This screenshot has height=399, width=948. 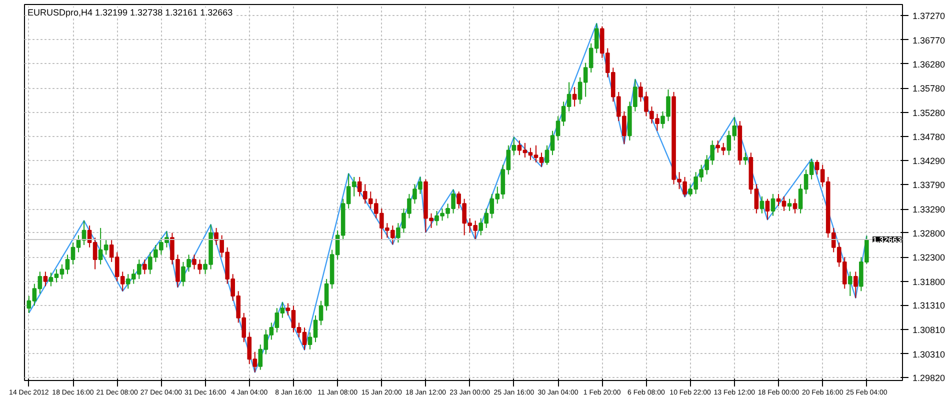 What do you see at coordinates (130, 13) in the screenshot?
I see `chart-title: EURUSDpro,H4 1.32199 1.32738 1.32161 1.32663` at bounding box center [130, 13].